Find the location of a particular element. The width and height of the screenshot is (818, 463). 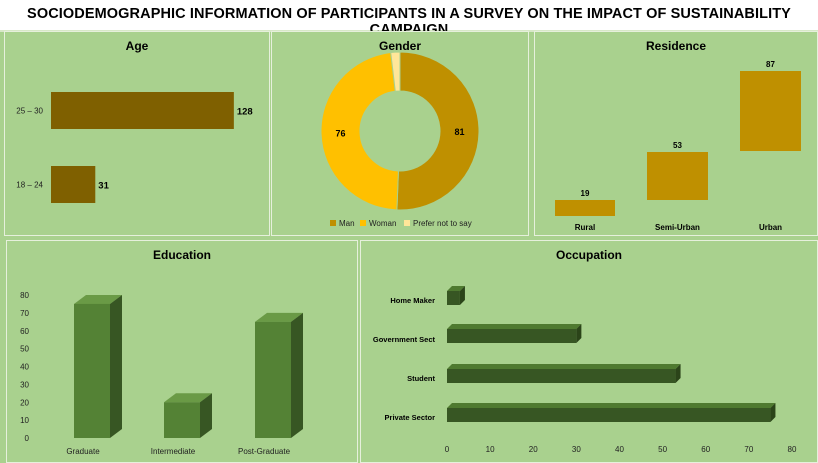

education-y-tick-label: 10 is located at coordinates (24, 420).